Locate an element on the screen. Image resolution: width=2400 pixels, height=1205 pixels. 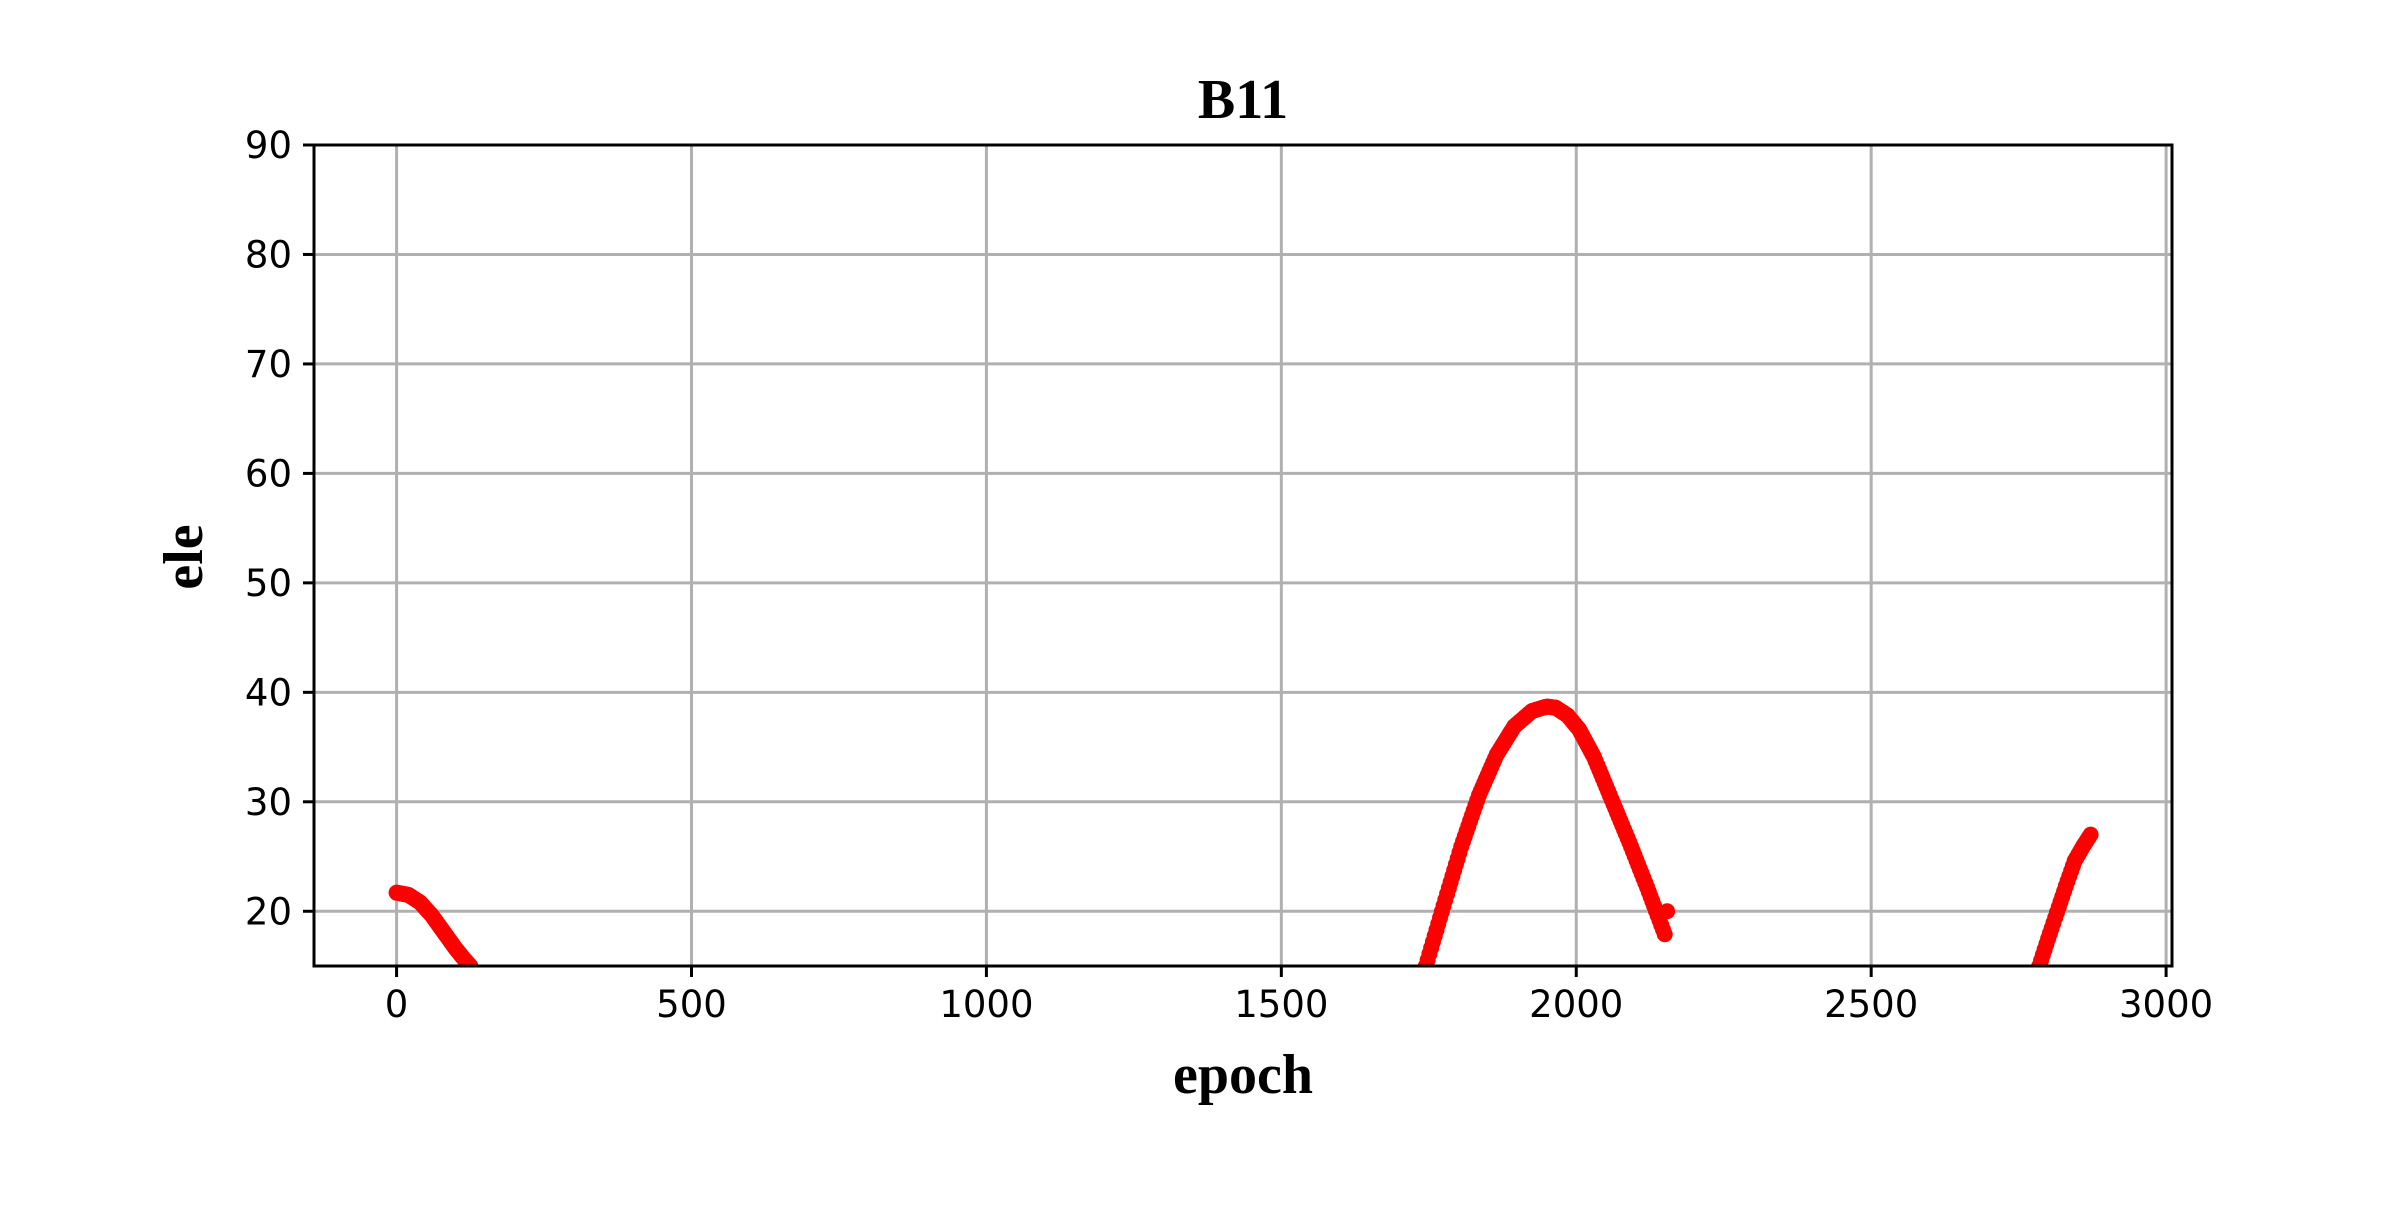
x-tick-label: 500 is located at coordinates (691, 1004).